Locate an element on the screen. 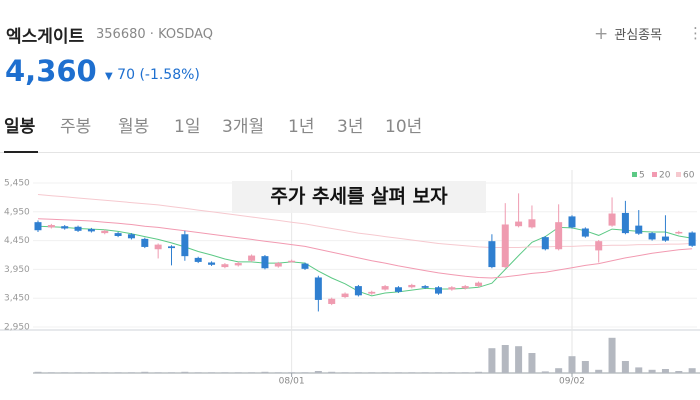 The image size is (700, 400). tab-underline is located at coordinates (21, 152).